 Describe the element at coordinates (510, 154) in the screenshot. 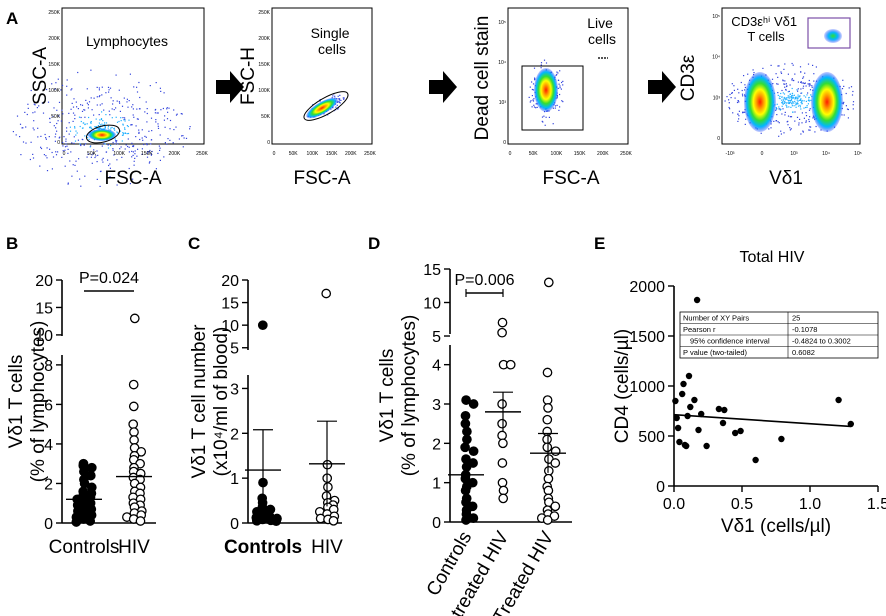

I see `flow-x-tick-label: 0` at that location.